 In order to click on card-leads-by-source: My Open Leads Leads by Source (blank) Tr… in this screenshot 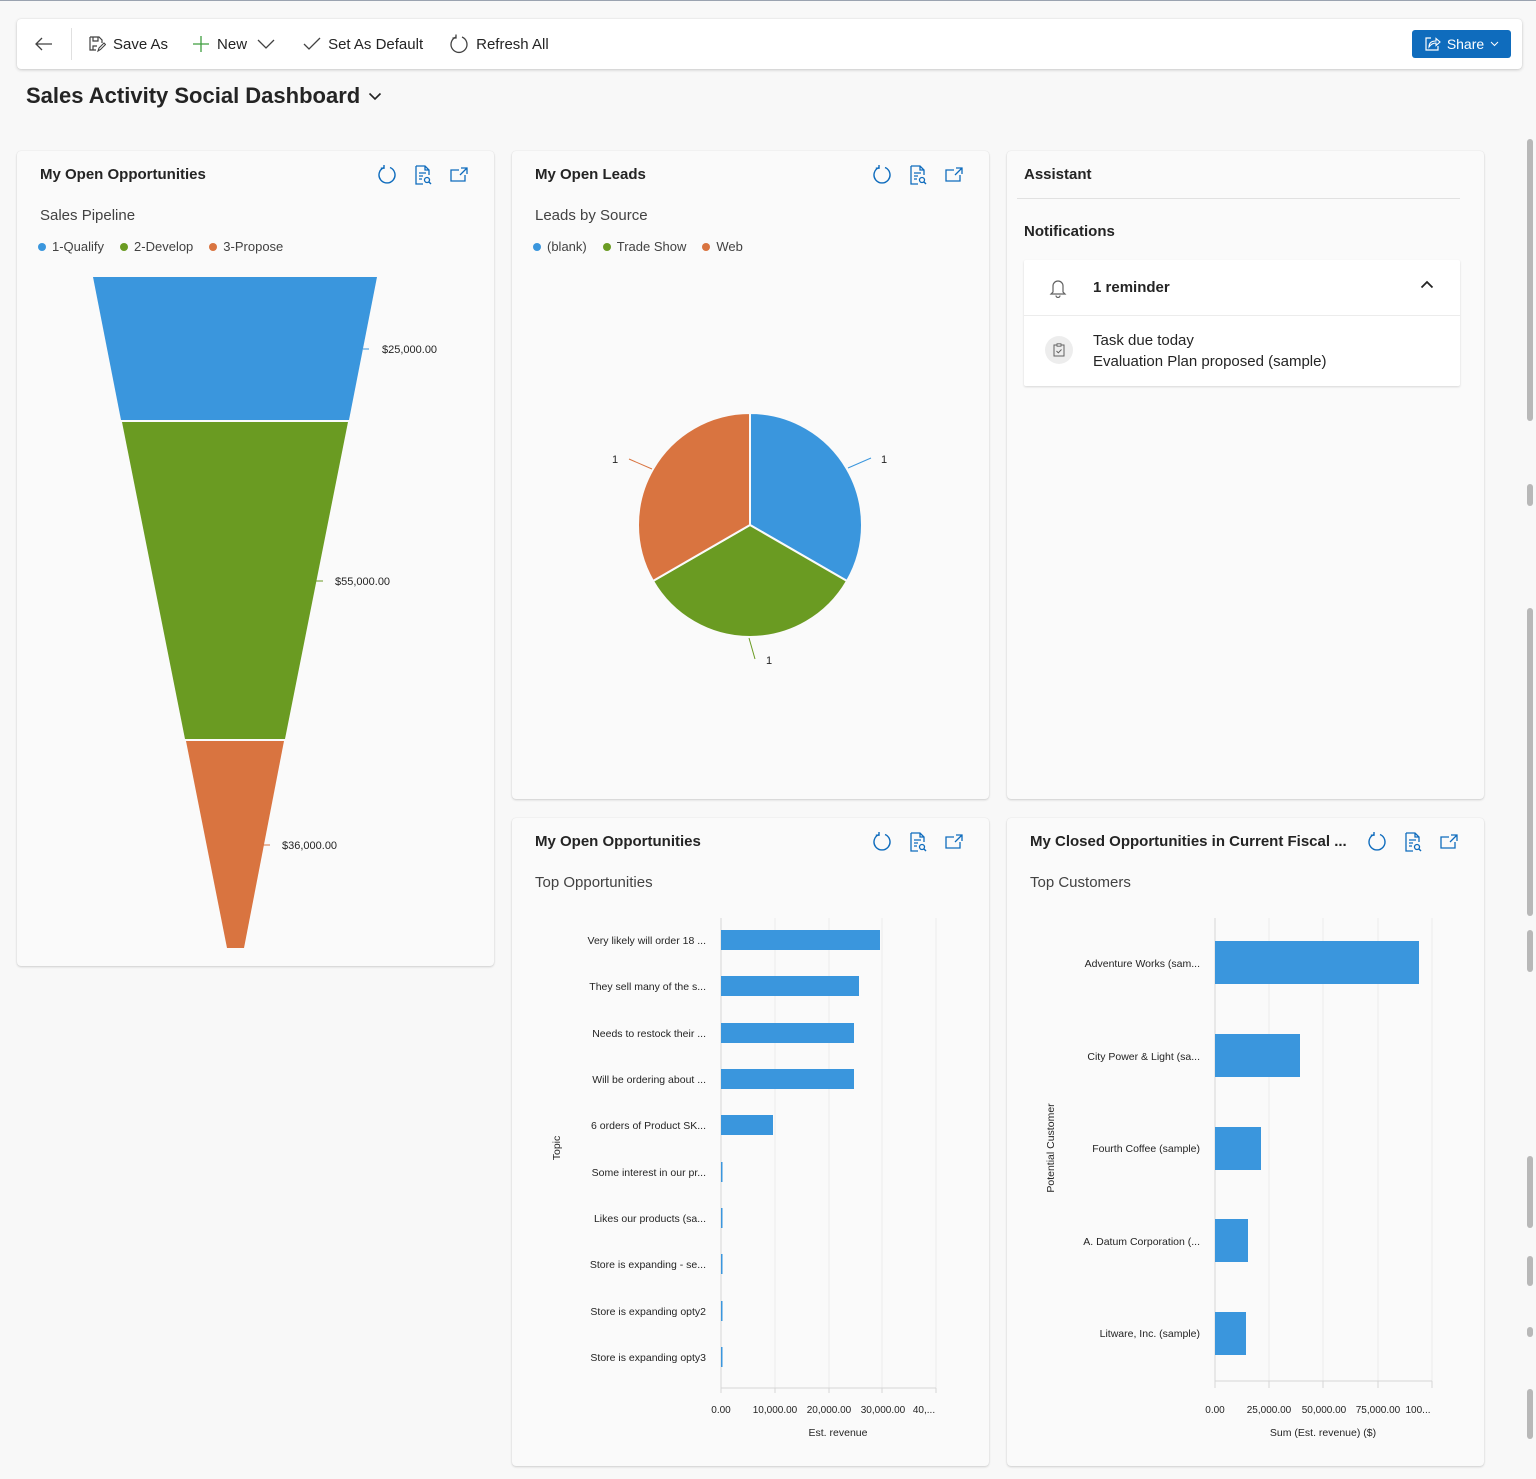, I will do `click(750, 475)`.